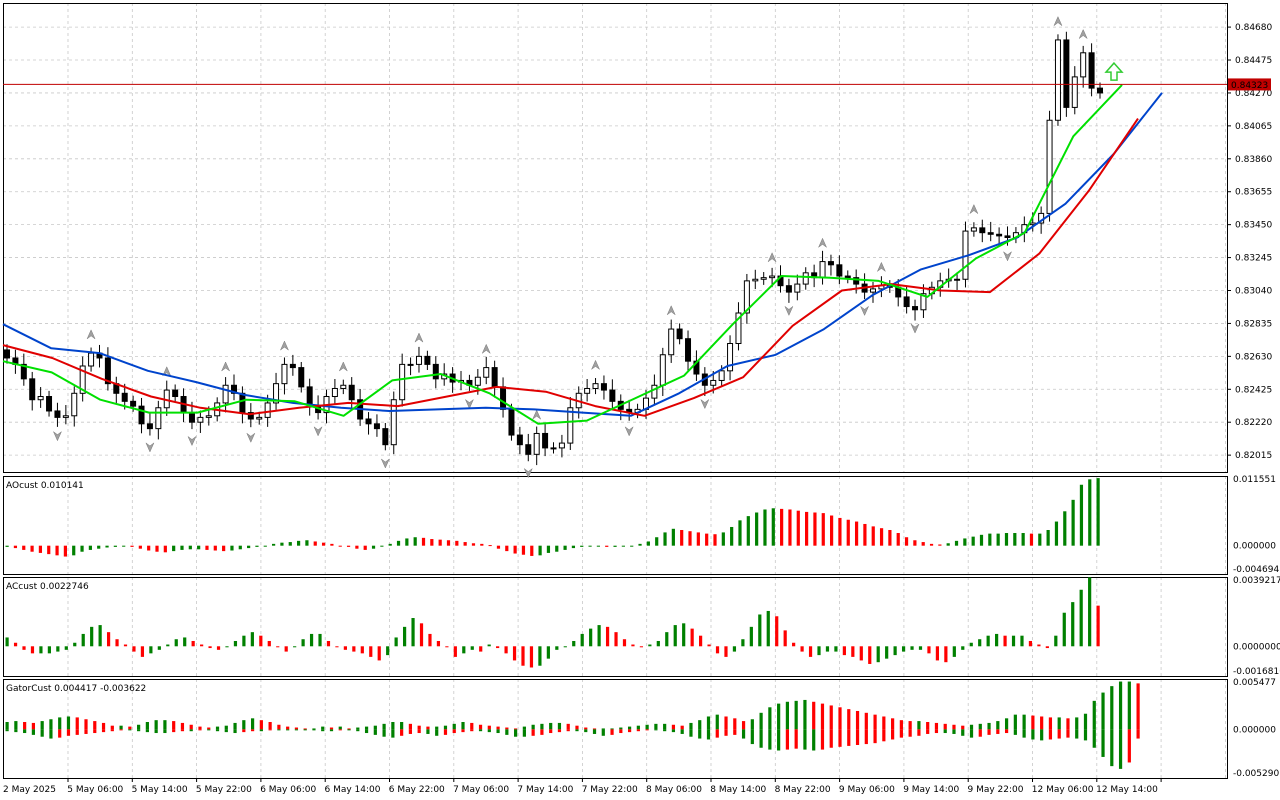 Image resolution: width=1280 pixels, height=800 pixels. Describe the element at coordinates (76, 689) in the screenshot. I see `indicator-title: GatorCust 0.004417 -0.003622` at that location.